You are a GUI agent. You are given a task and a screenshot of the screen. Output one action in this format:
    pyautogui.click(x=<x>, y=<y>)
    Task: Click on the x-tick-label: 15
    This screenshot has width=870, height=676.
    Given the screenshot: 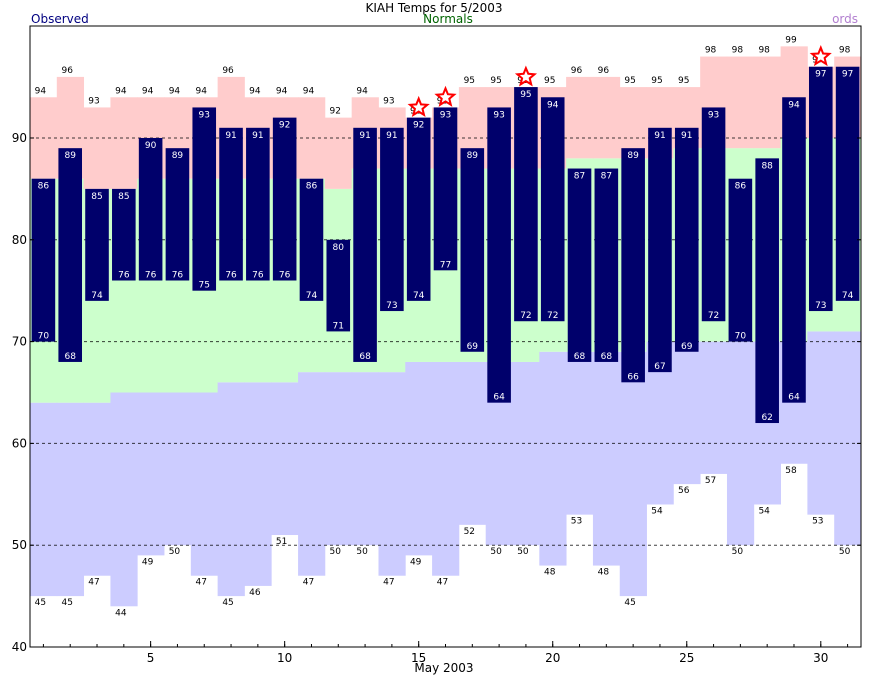 What is the action you would take?
    pyautogui.click(x=418, y=658)
    